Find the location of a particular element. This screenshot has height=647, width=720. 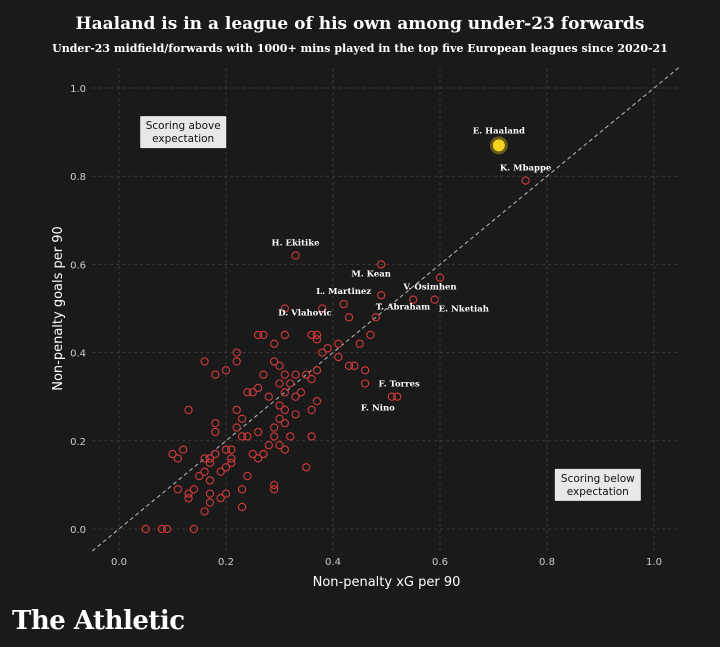

point-label: V. Osimhen is located at coordinates (429, 288).